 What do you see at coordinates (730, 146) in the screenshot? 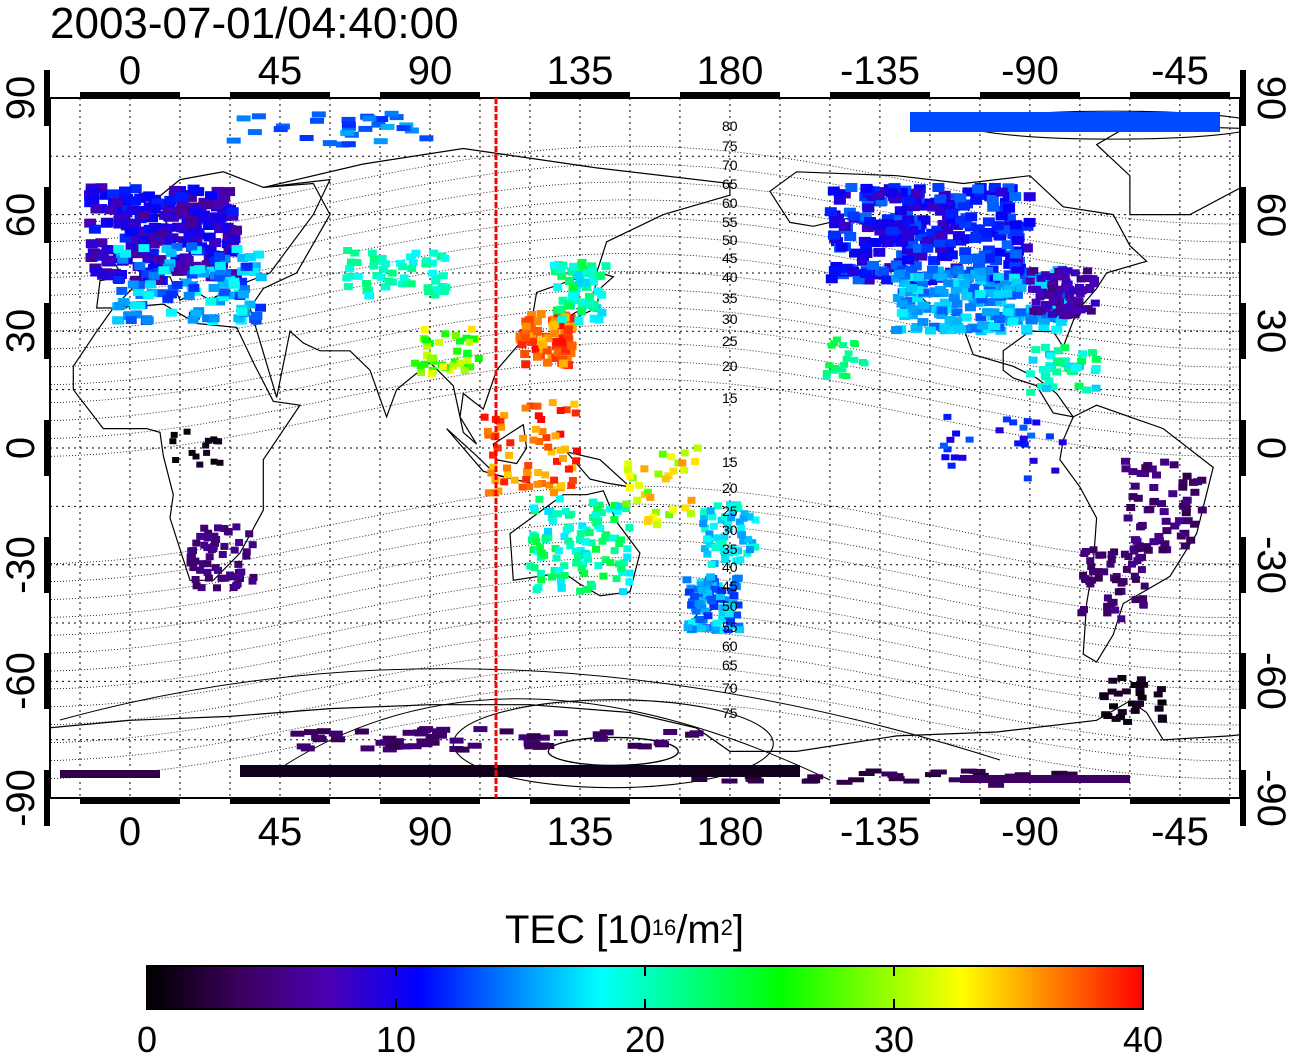
I see `mag-lat-label-north: 75` at bounding box center [730, 146].